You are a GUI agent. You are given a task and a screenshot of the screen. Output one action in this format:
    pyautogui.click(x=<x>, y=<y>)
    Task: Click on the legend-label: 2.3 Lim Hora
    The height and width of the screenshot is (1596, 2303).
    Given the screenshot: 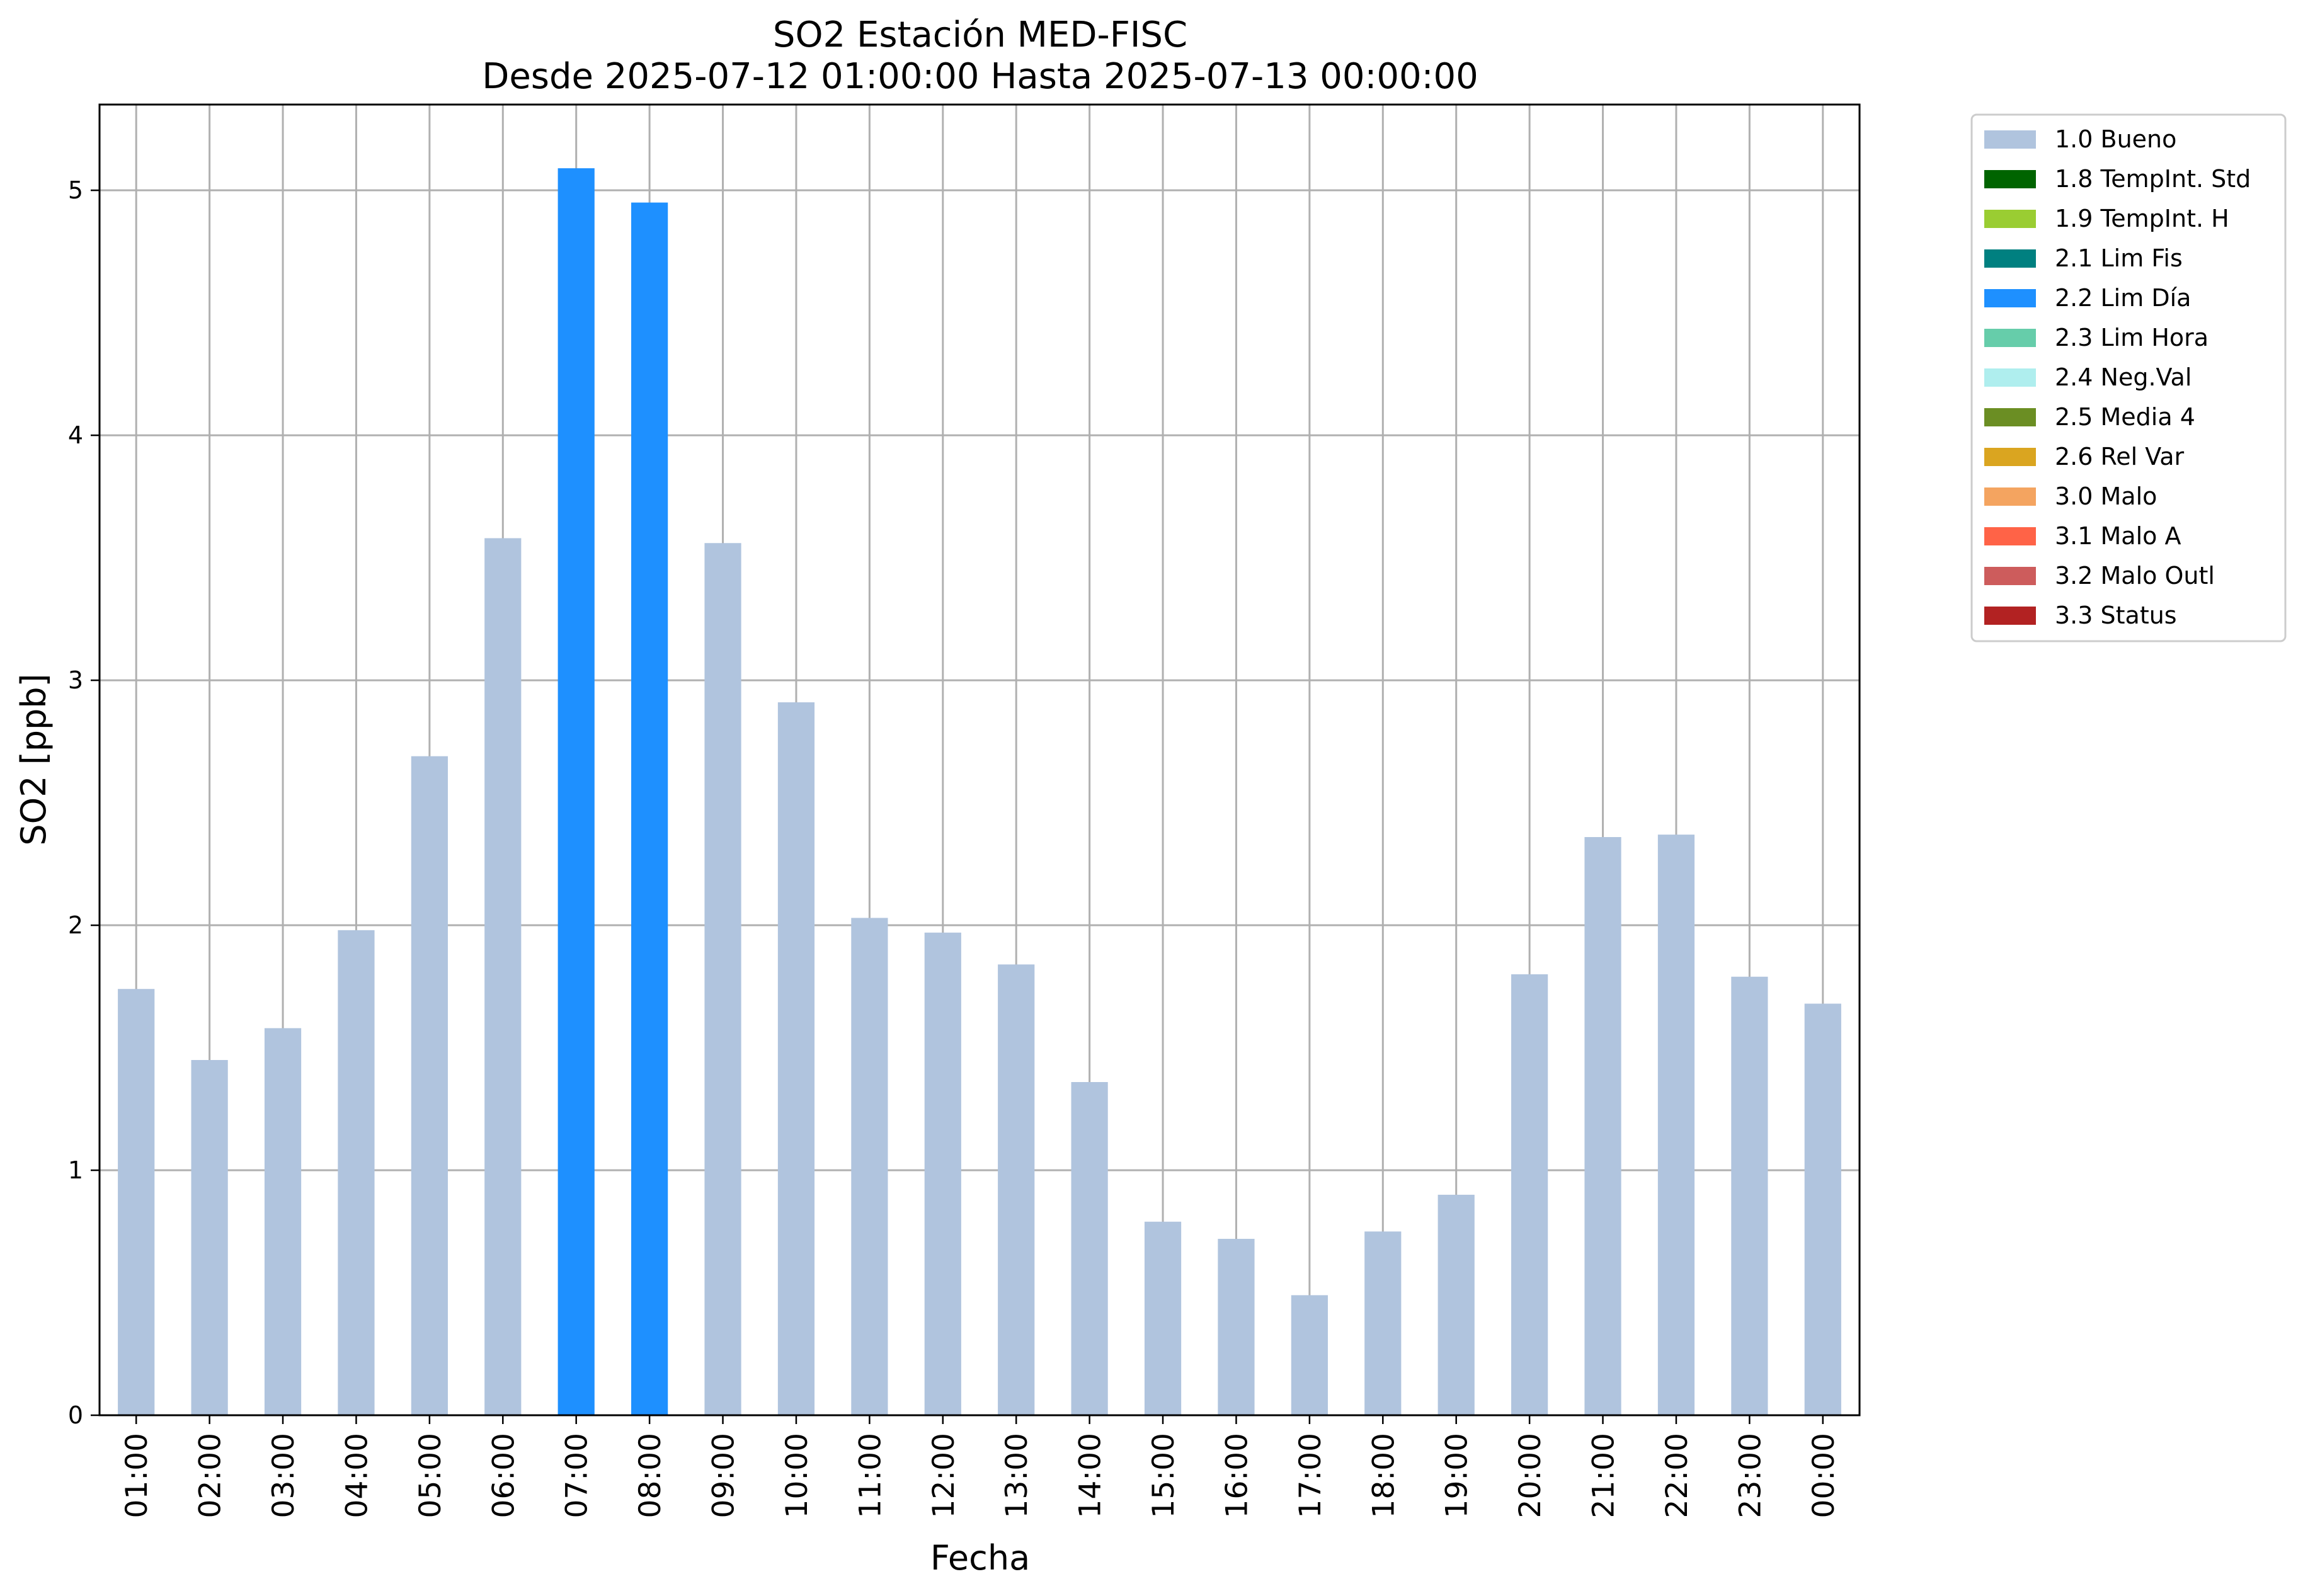 What is the action you would take?
    pyautogui.click(x=2132, y=337)
    